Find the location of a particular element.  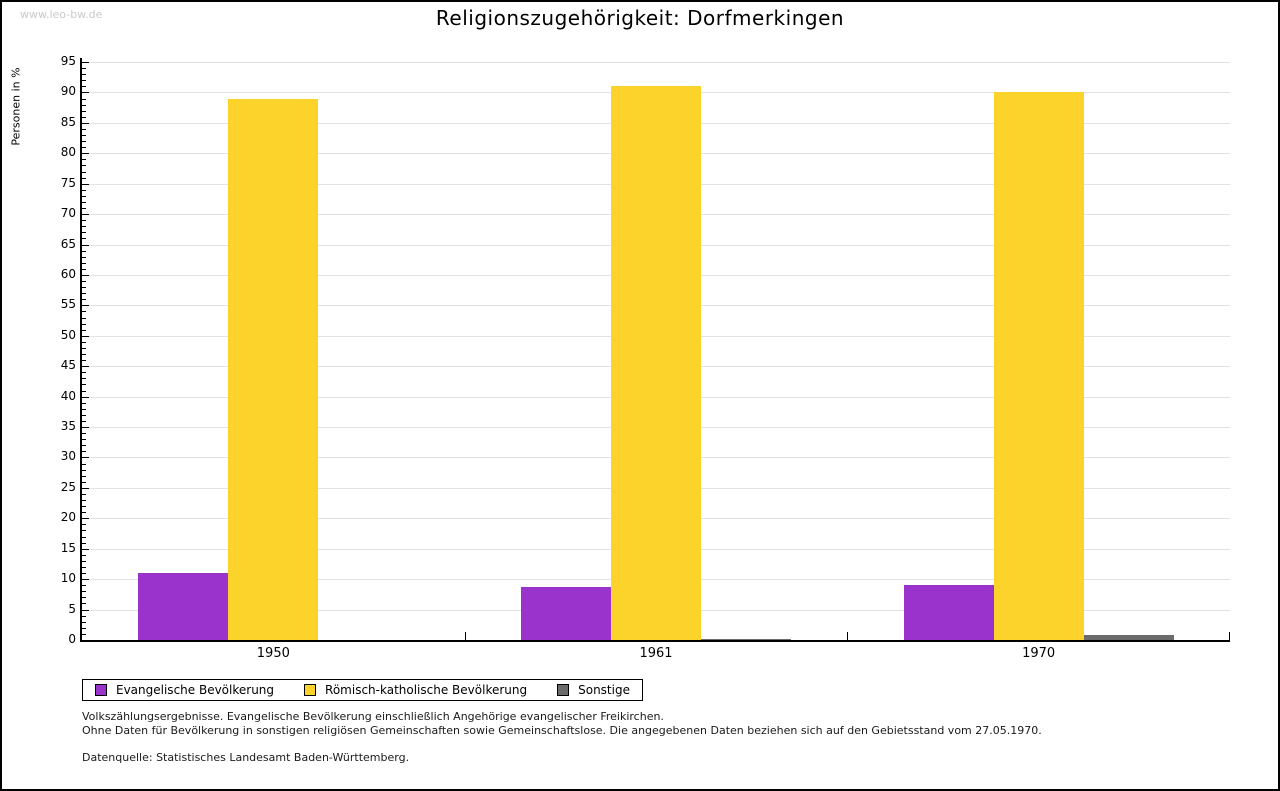

legend-label: Römisch-katholische Bevölkerung is located at coordinates (426, 690).